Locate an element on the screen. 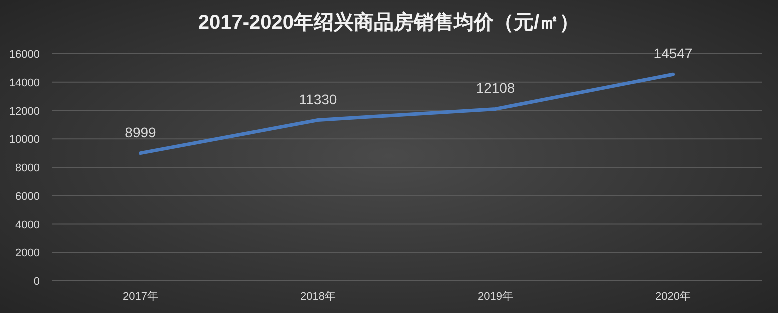 Image resolution: width=778 pixels, height=313 pixels. data-label: 14547 is located at coordinates (673, 54).